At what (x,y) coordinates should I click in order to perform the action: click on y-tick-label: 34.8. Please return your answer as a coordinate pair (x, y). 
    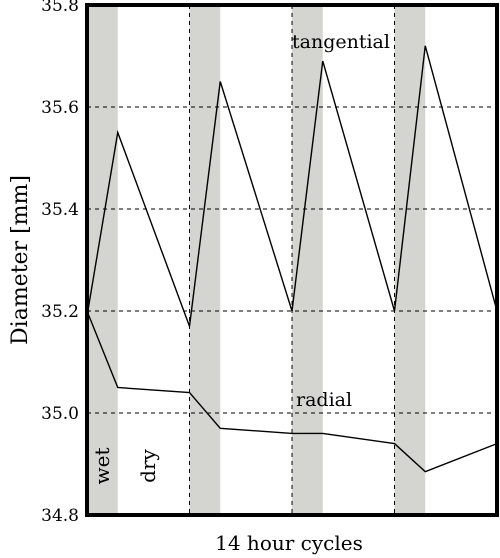
    Looking at the image, I should click on (60, 516).